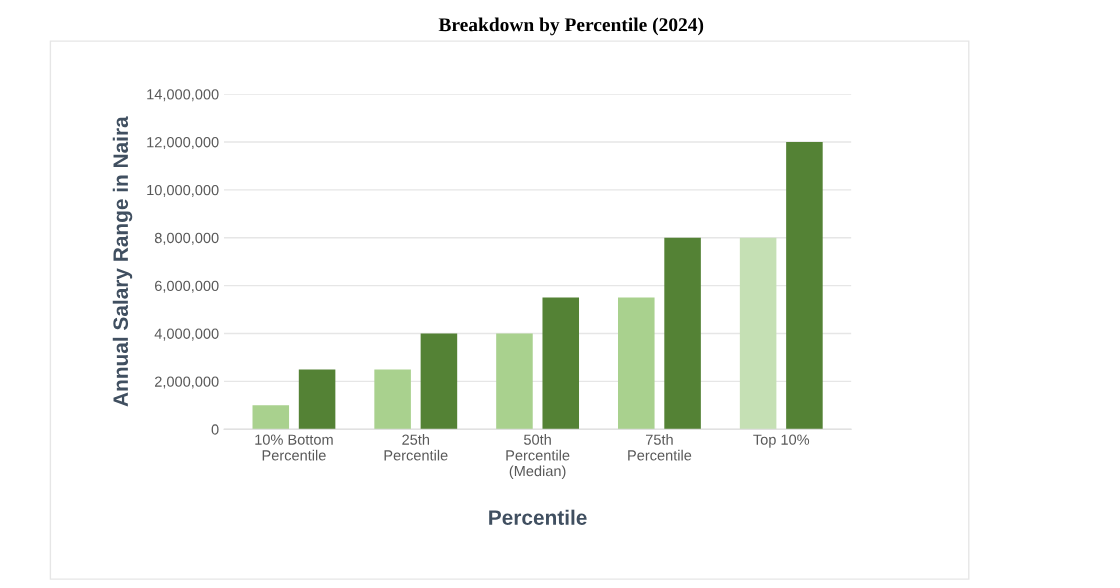 The image size is (1120, 588). I want to click on chart-title: Breakdown by Percentile (2024), so click(571, 26).